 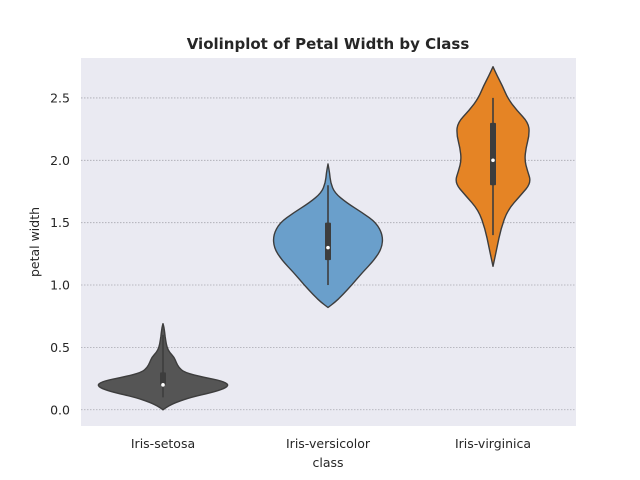 I want to click on violin-iris-versicolor, so click(x=328, y=236).